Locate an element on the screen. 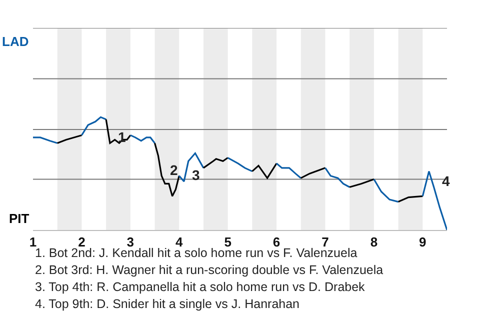 This screenshot has width=480, height=320. annotation: 2 is located at coordinates (174, 170).